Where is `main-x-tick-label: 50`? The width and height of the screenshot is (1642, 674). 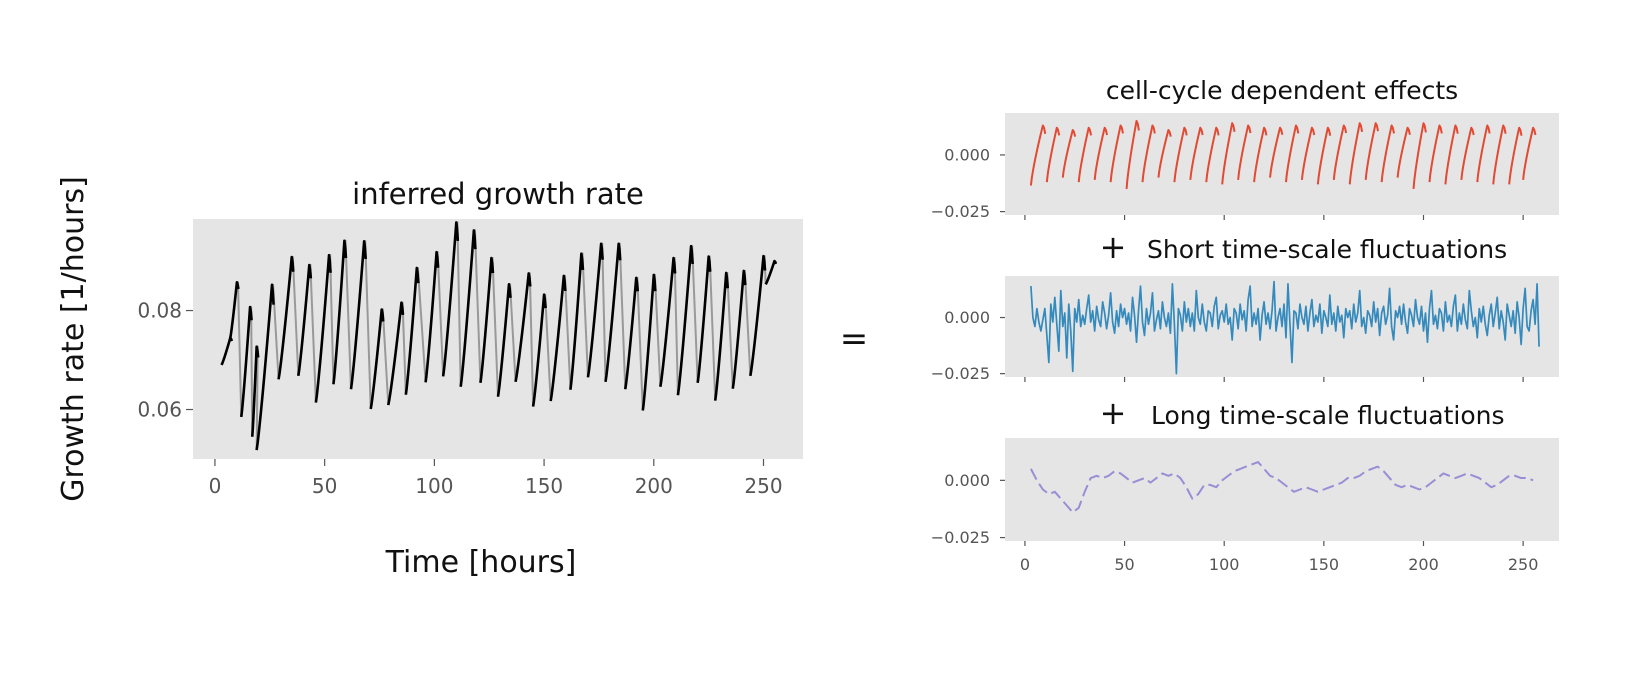
main-x-tick-label: 50 is located at coordinates (324, 486).